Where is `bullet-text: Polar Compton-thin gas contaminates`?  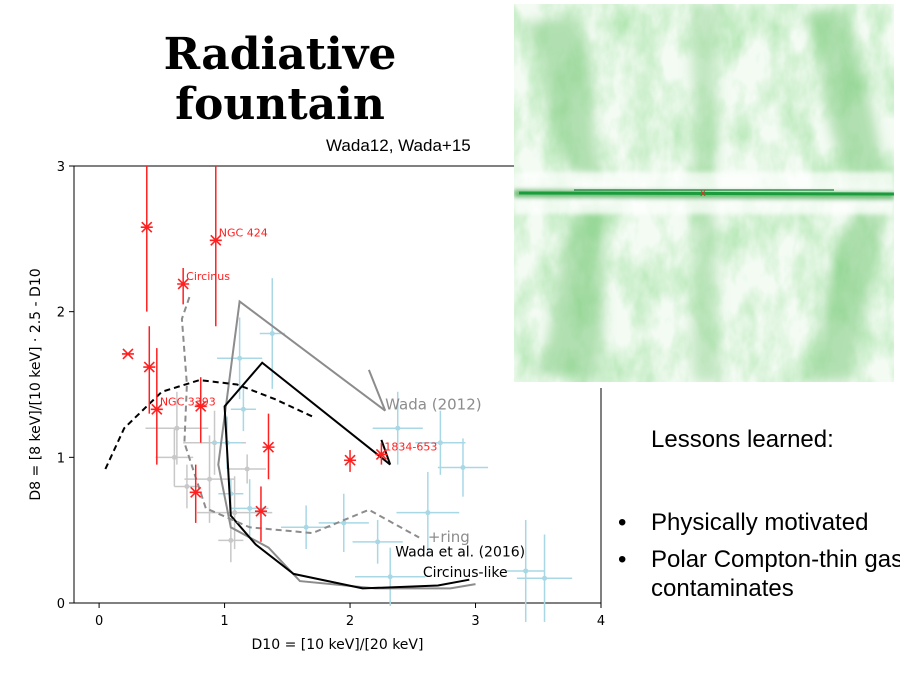
bullet-text: Polar Compton-thin gas contaminates is located at coordinates (775, 574).